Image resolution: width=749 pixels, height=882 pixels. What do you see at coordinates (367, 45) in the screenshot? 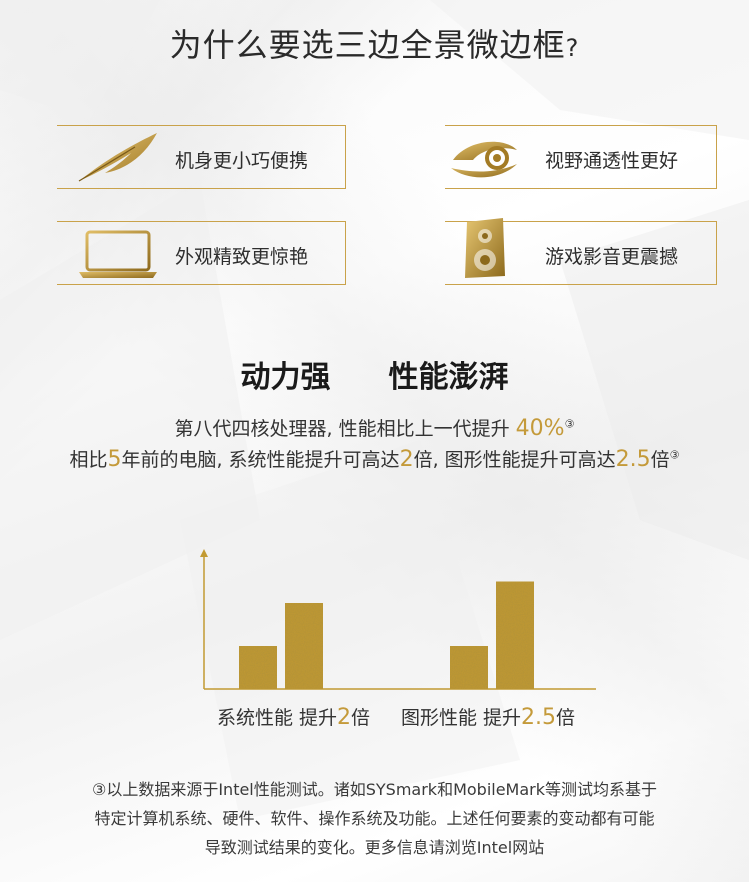
I see `page-title-text: 为什么要选三边全景微边框` at bounding box center [367, 45].